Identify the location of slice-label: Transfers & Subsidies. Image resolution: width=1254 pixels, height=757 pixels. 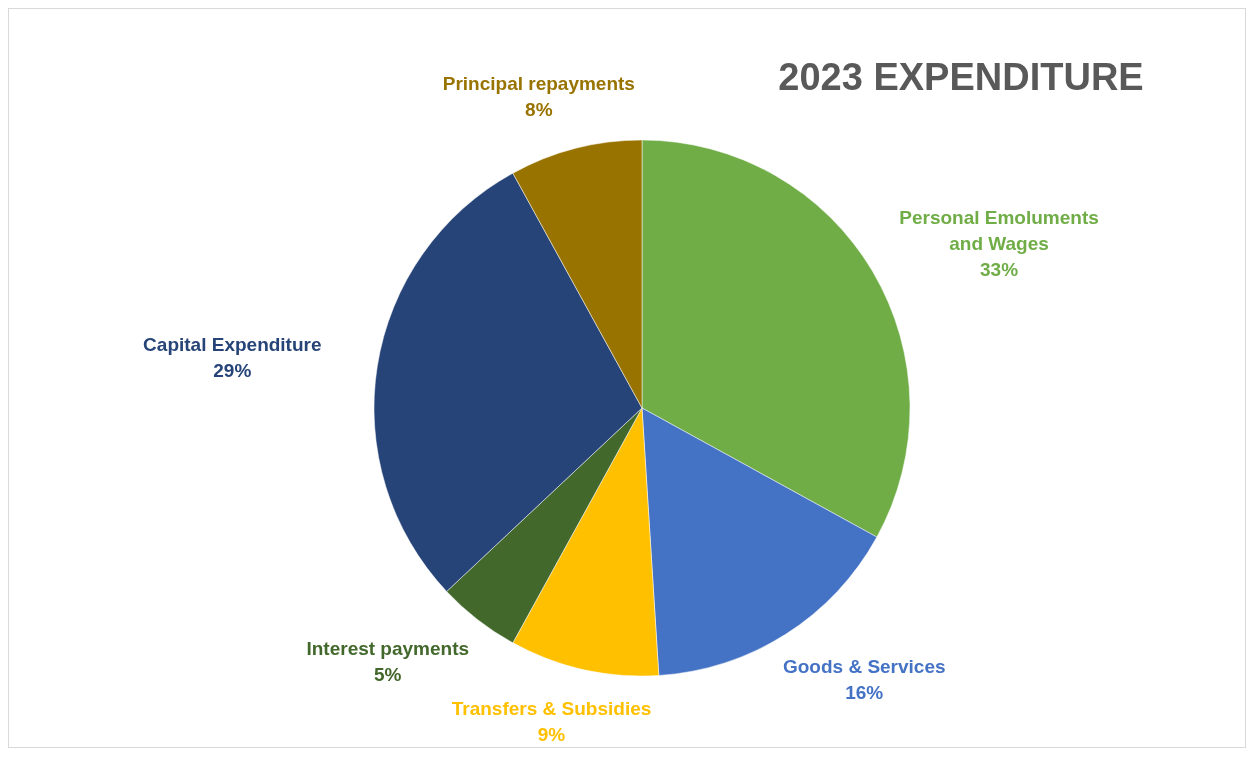
(551, 708).